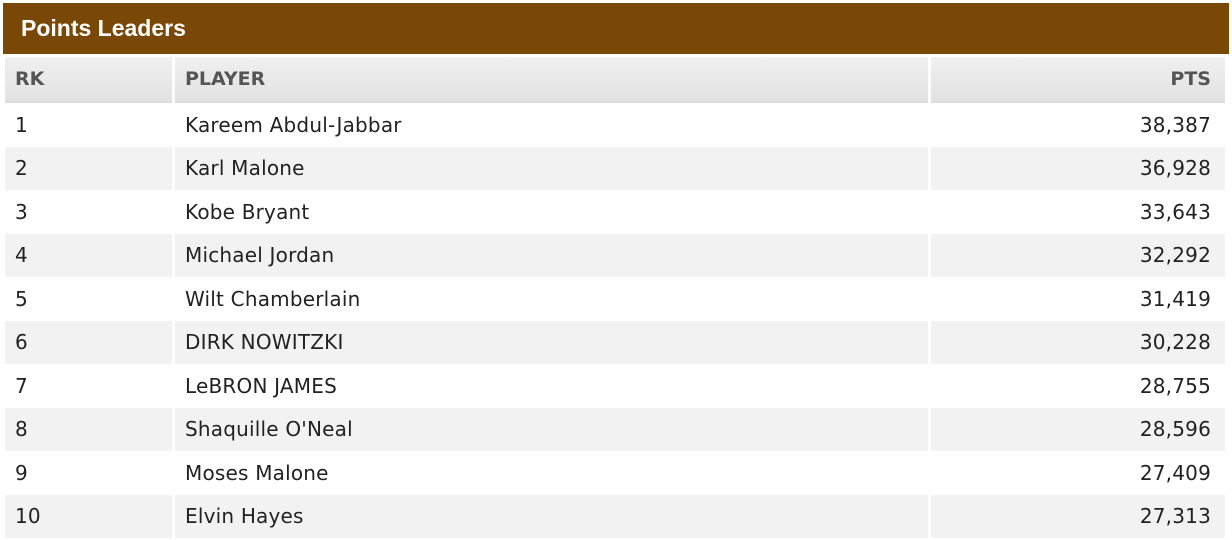  I want to click on table-cell: 30,228, so click(1078, 342).